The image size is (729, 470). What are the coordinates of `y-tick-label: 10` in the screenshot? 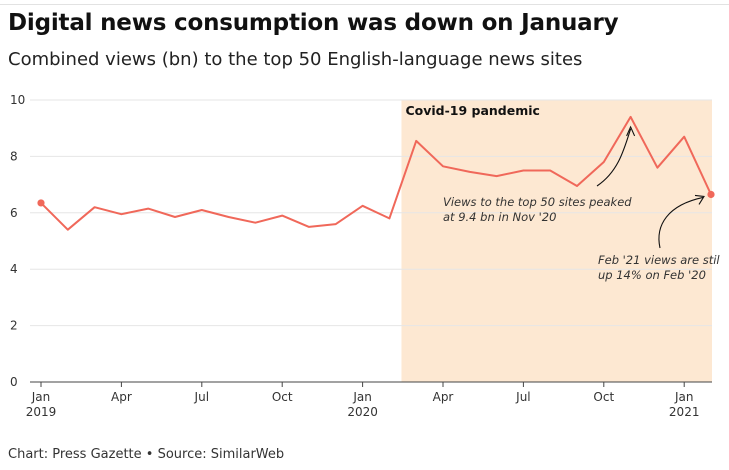 It's located at (17, 100).